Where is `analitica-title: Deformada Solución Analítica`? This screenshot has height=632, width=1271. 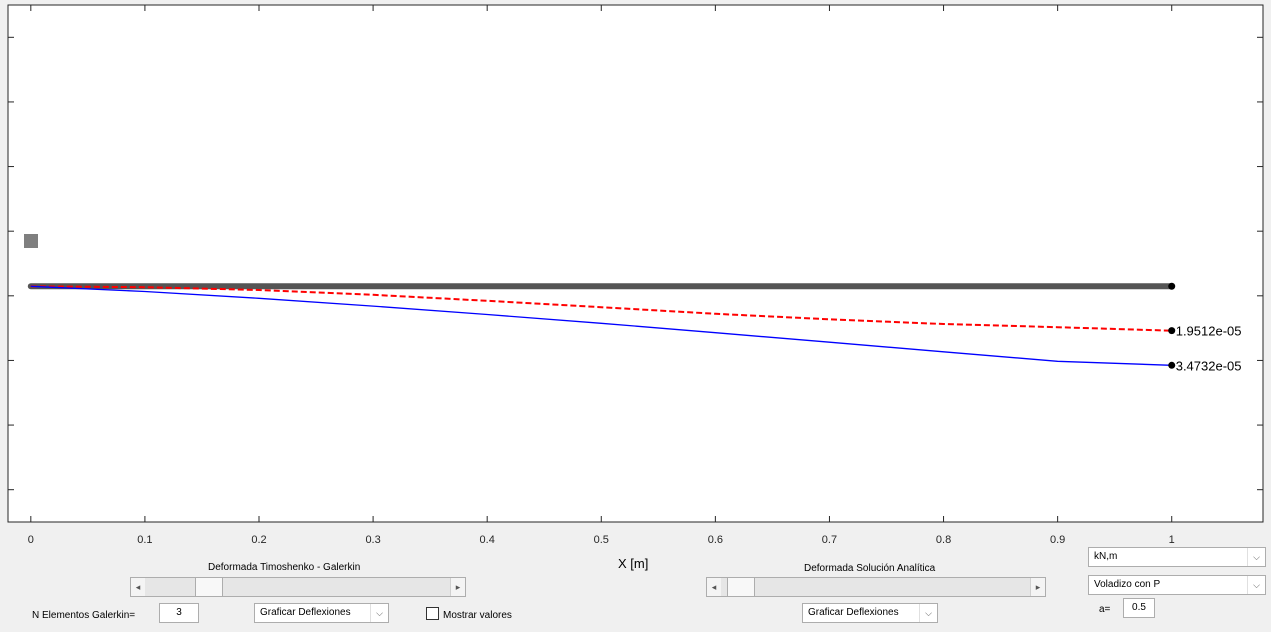
analitica-title: Deformada Solución Analítica is located at coordinates (870, 568).